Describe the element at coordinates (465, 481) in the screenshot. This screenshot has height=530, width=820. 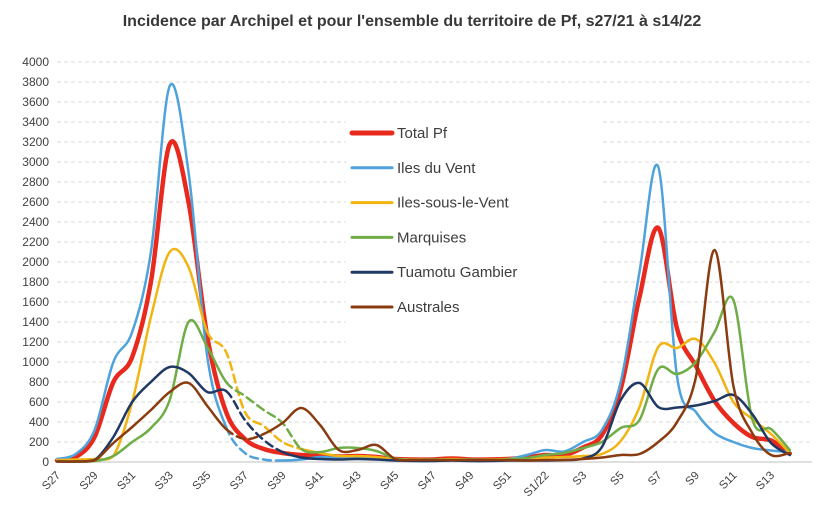
I see `x-tick-label: S49` at that location.